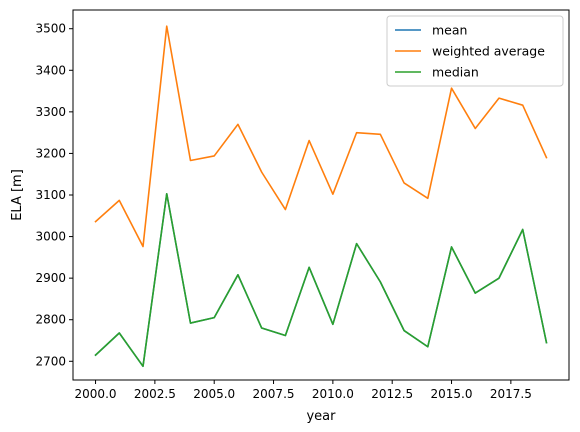 This screenshot has height=432, width=580. What do you see at coordinates (321, 416) in the screenshot?
I see `x-axis-label: year` at bounding box center [321, 416].